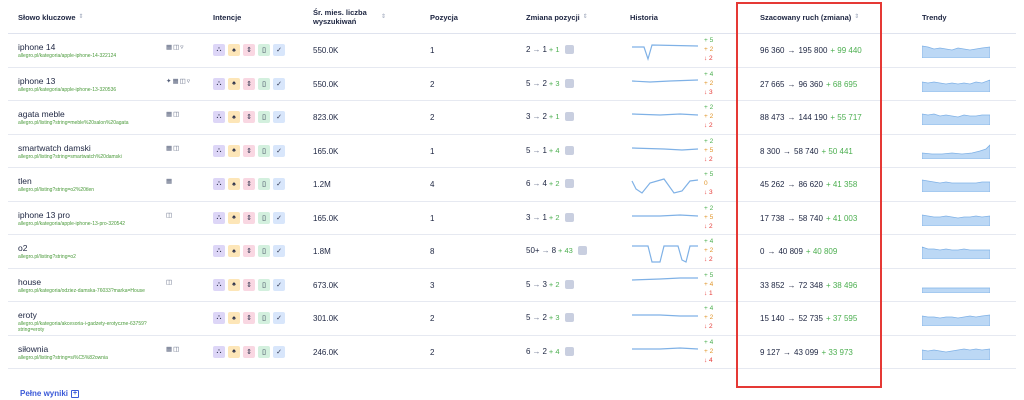  I want to click on header-volume-sort: ⇕, so click(382, 17).